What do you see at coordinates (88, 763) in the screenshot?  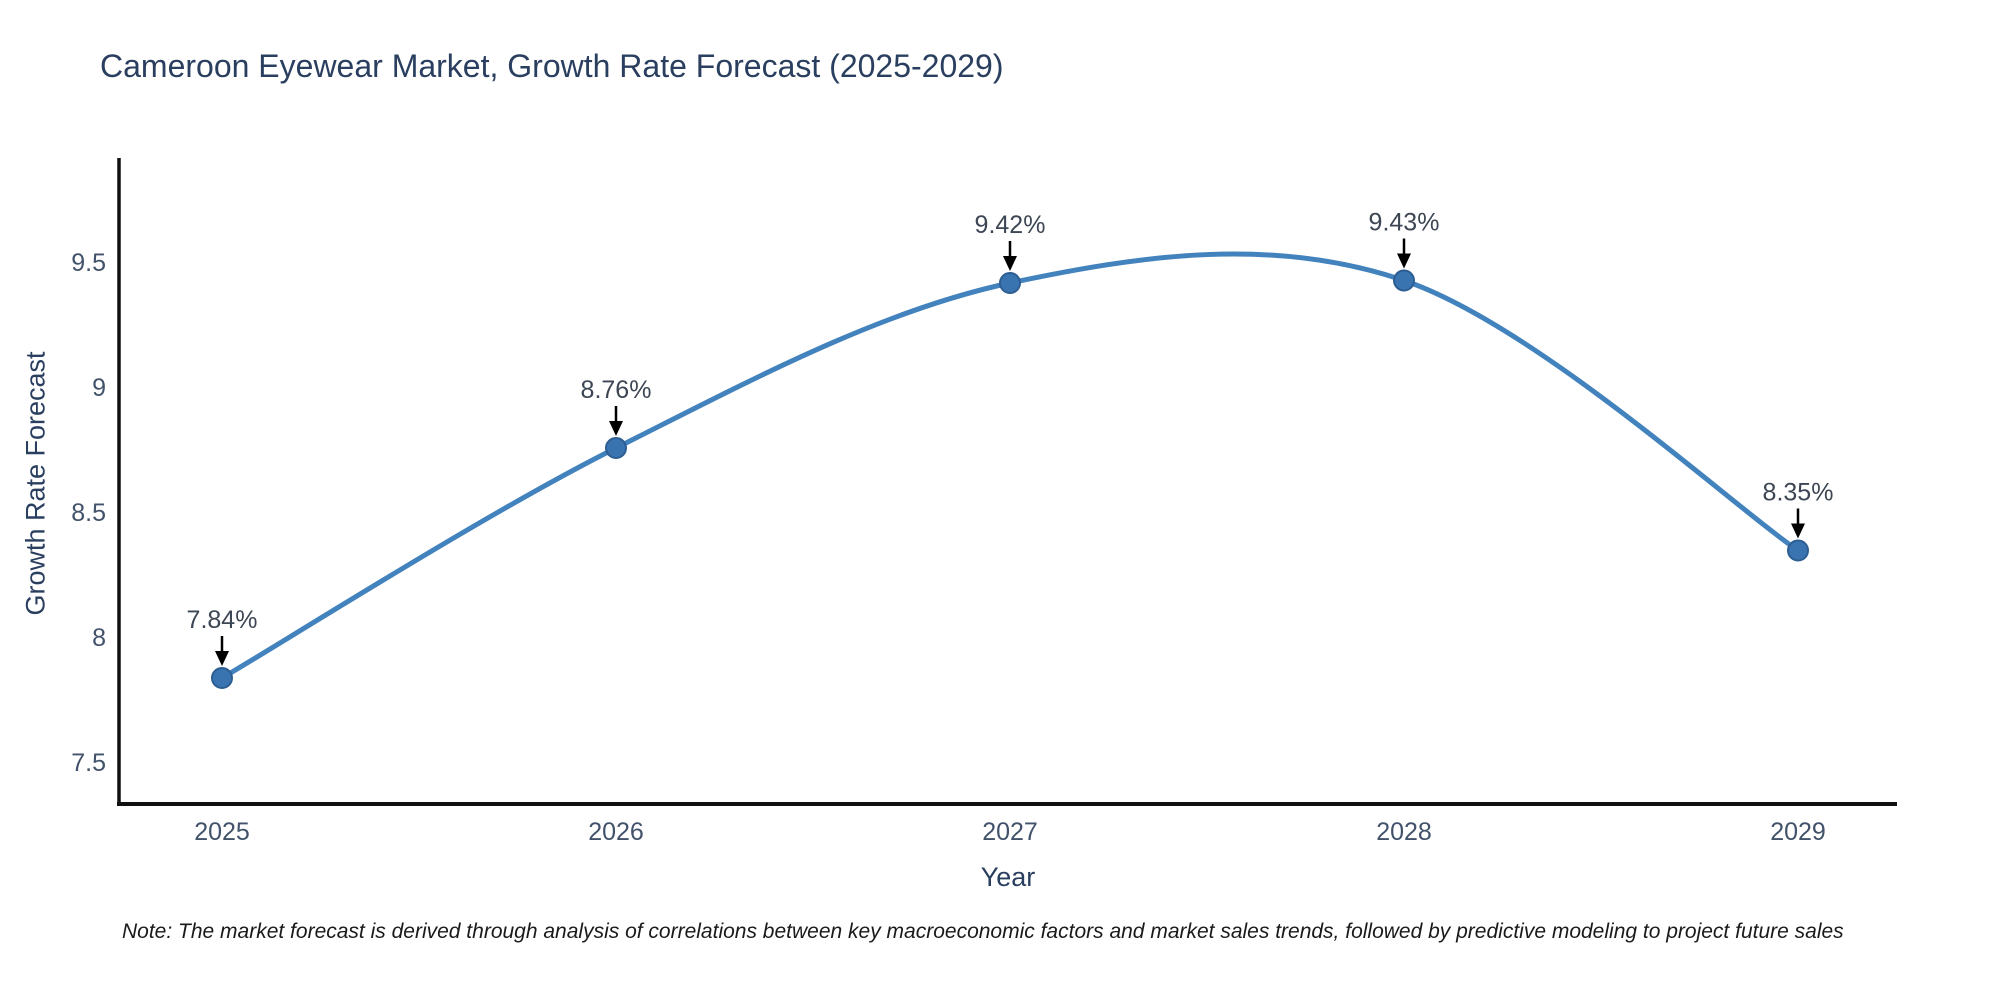 I see `y-tick-label: 7.5` at bounding box center [88, 763].